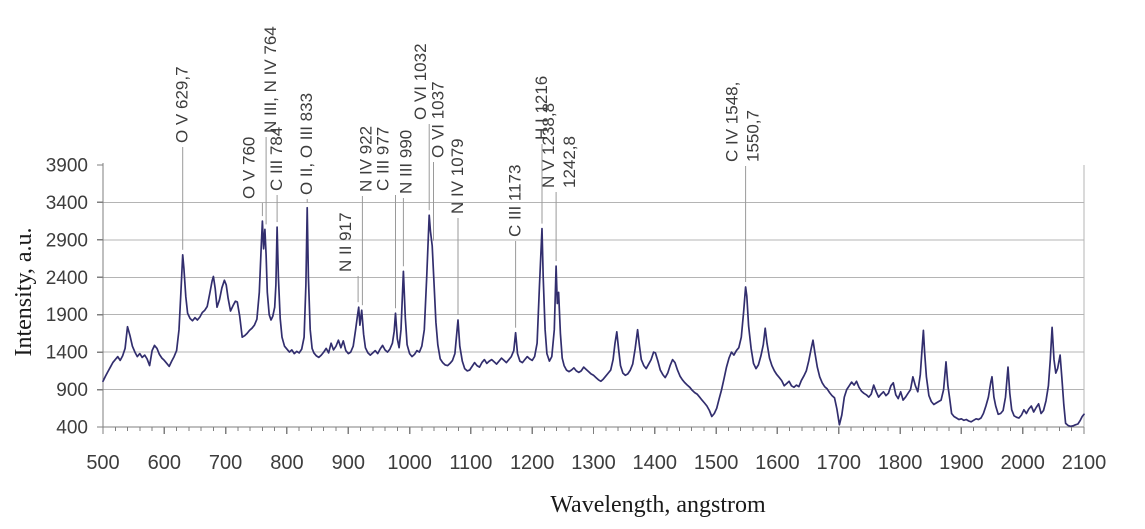 This screenshot has height=529, width=1145. What do you see at coordinates (102, 463) in the screenshot?
I see `x-tick-label: 500` at bounding box center [102, 463].